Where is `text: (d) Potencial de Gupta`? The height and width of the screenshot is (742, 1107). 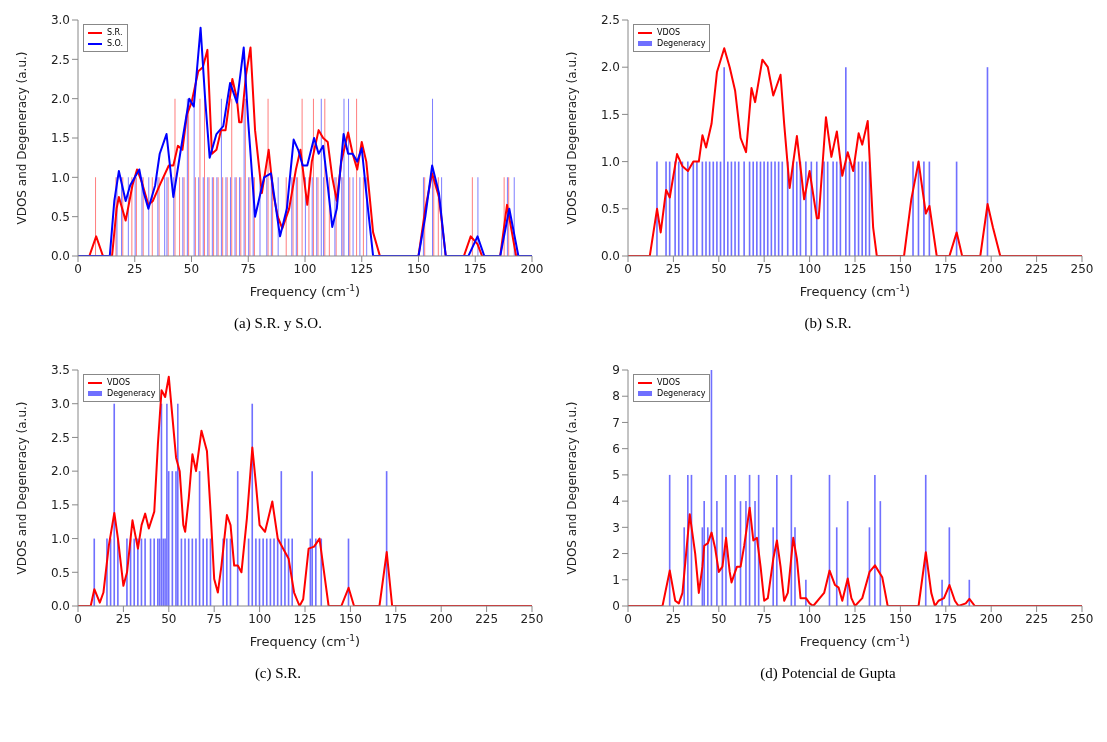 text: (d) Potencial de Gupta is located at coordinates (828, 673).